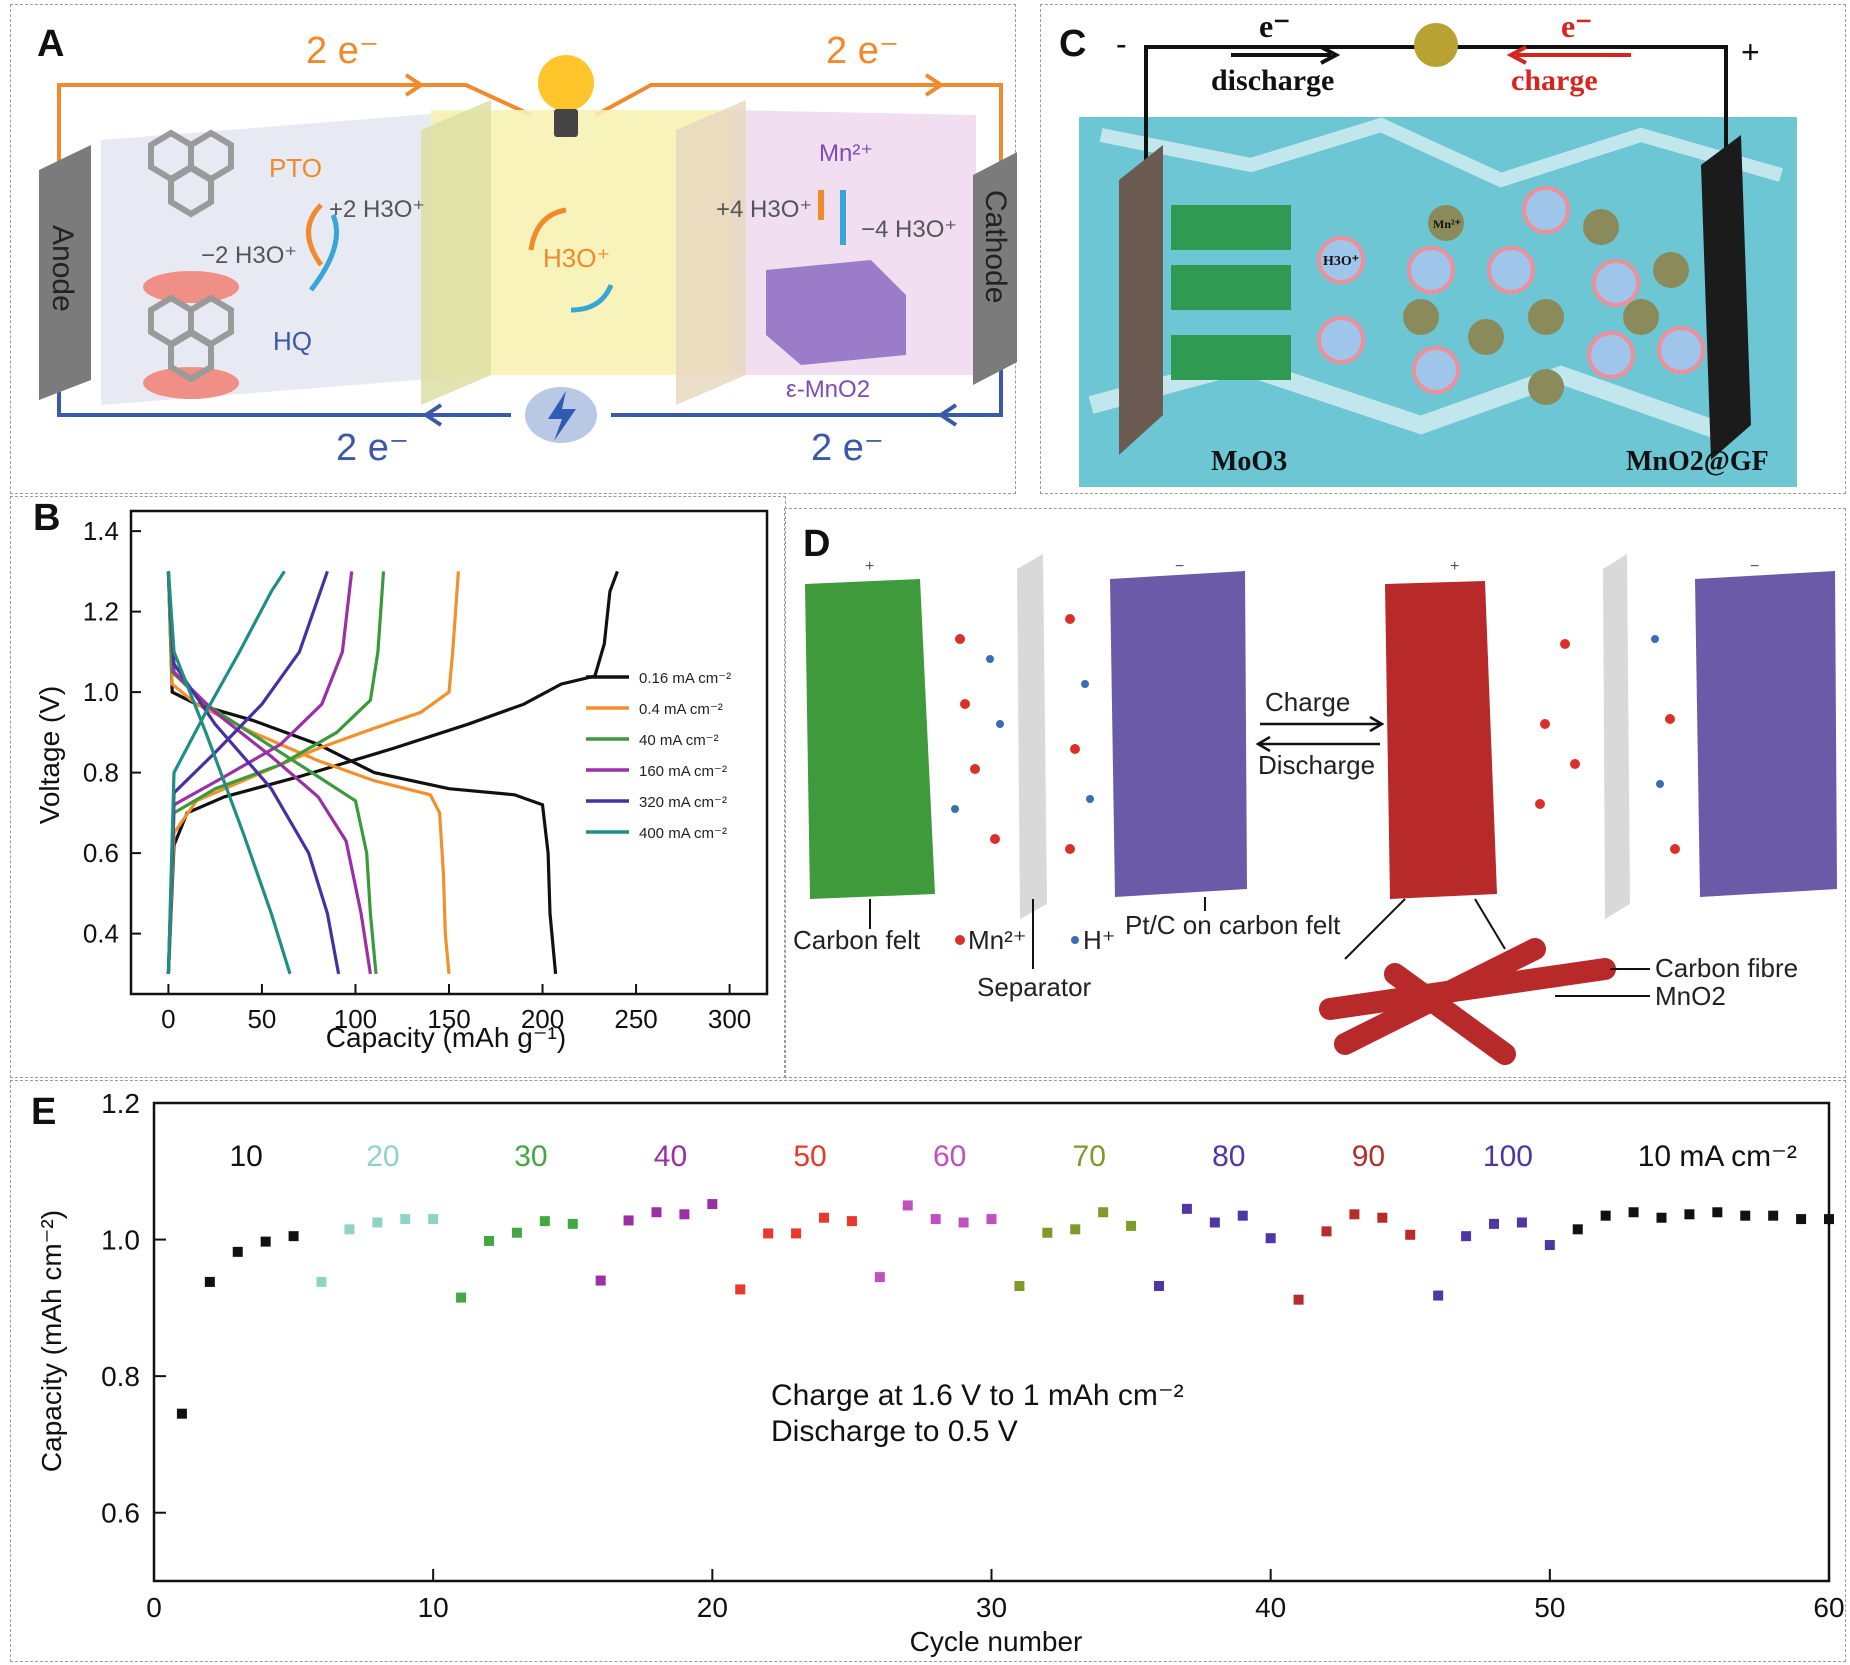 This screenshot has height=1665, width=1850. What do you see at coordinates (870, 739) in the screenshot?
I see `carbon-felt-left` at bounding box center [870, 739].